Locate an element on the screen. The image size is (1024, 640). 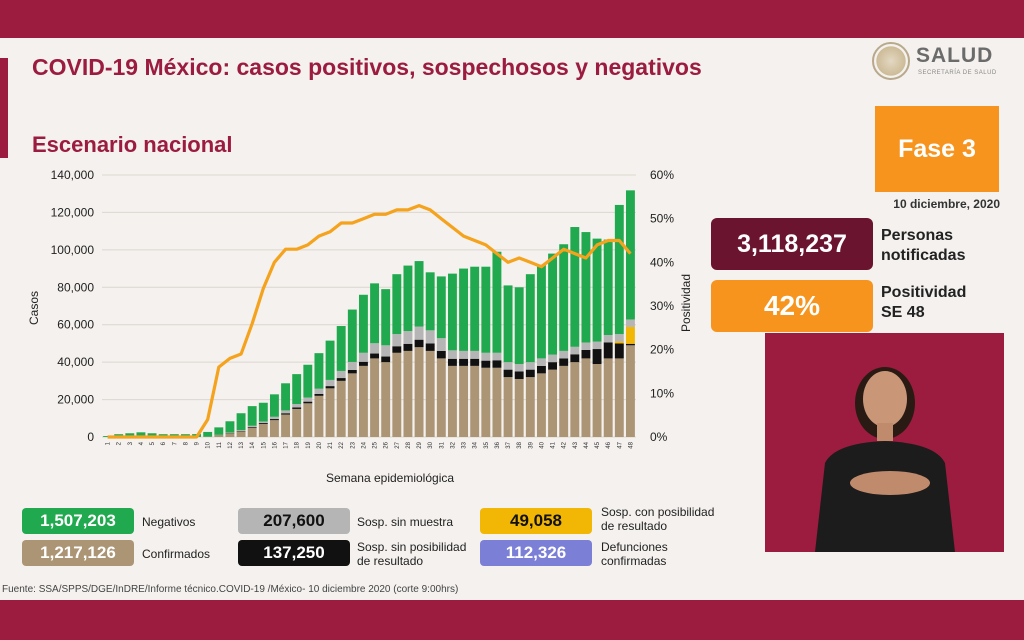
x-tick-label: 5 is located at coordinates (153, 443).